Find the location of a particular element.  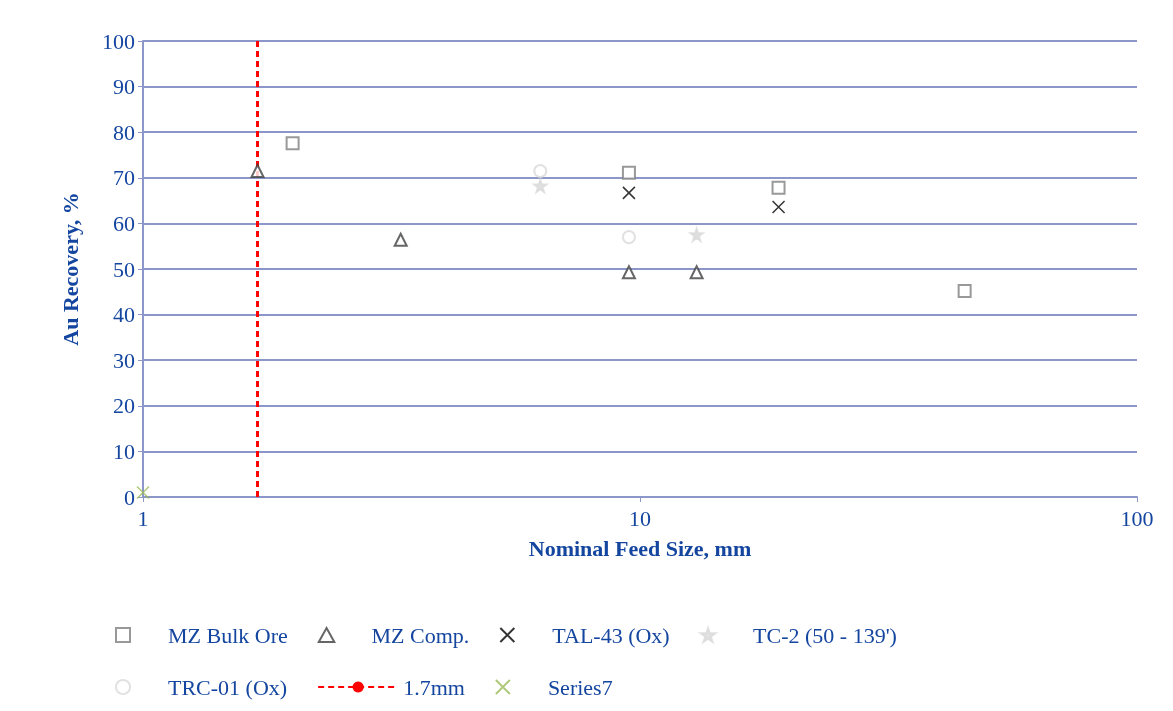

legend-label: 1.7mm is located at coordinates (434, 687).